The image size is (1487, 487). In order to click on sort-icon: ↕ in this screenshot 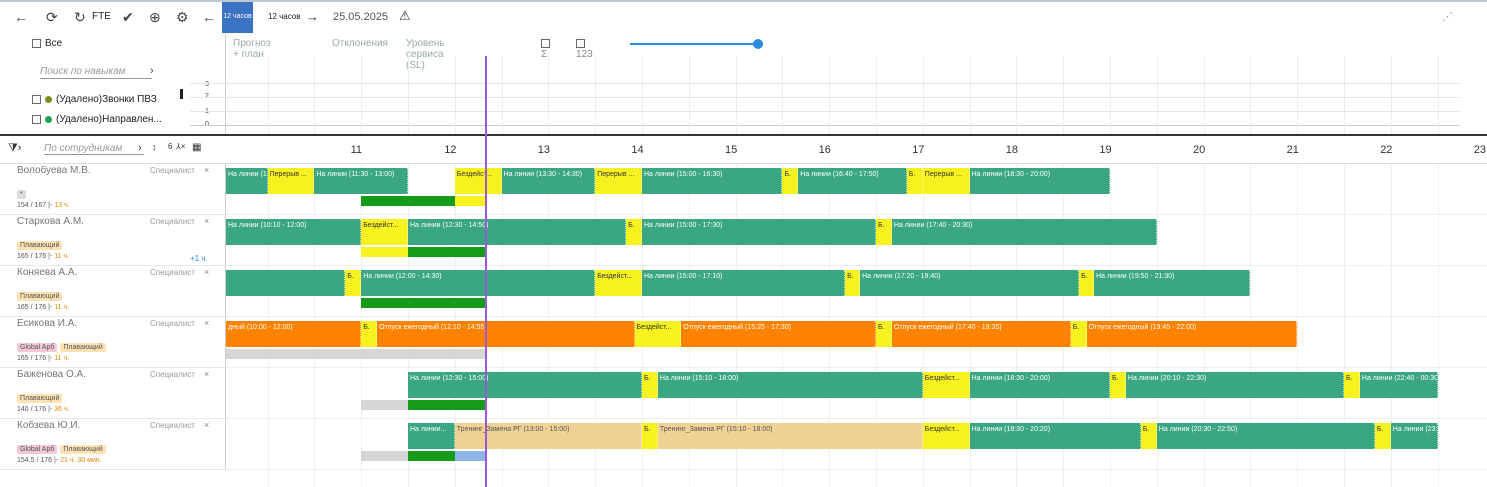, I will do `click(154, 147)`.